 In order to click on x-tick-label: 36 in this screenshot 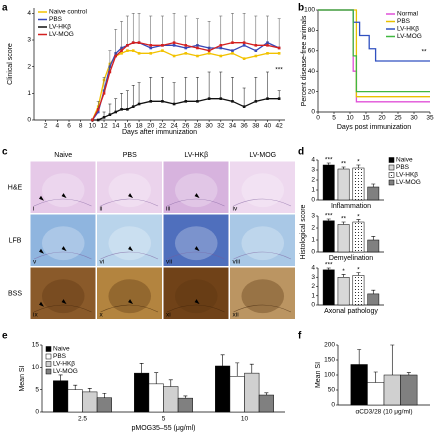, I will do `click(245, 126)`.